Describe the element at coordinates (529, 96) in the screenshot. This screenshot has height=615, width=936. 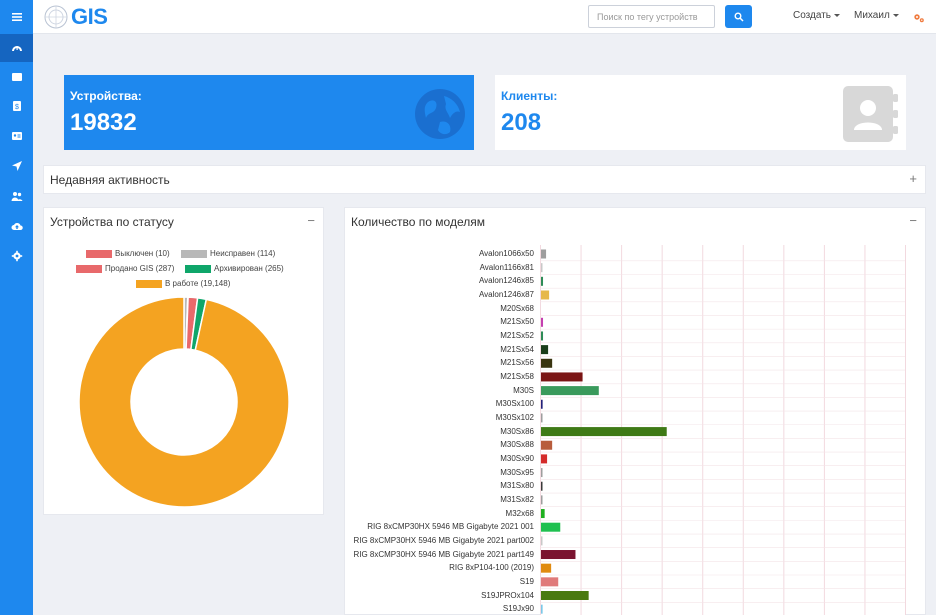
I see `clients-card-label: Клиенты:` at that location.